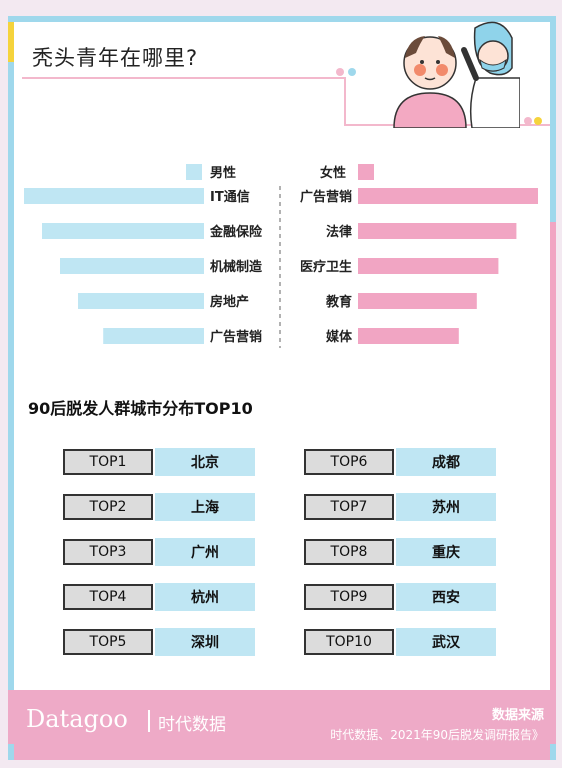  Describe the element at coordinates (236, 232) in the screenshot. I see `male-category-label-2: 金融保险` at that location.